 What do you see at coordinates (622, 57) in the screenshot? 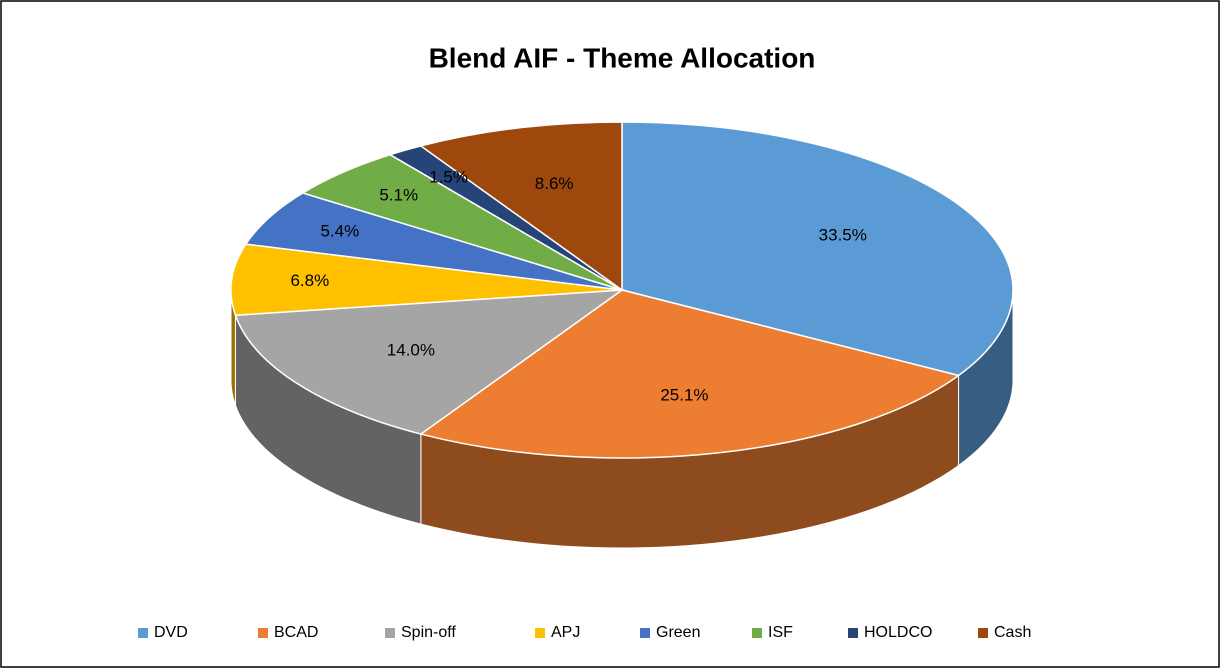
I see `chart-title: Blend AIF - Theme Allocation` at bounding box center [622, 57].